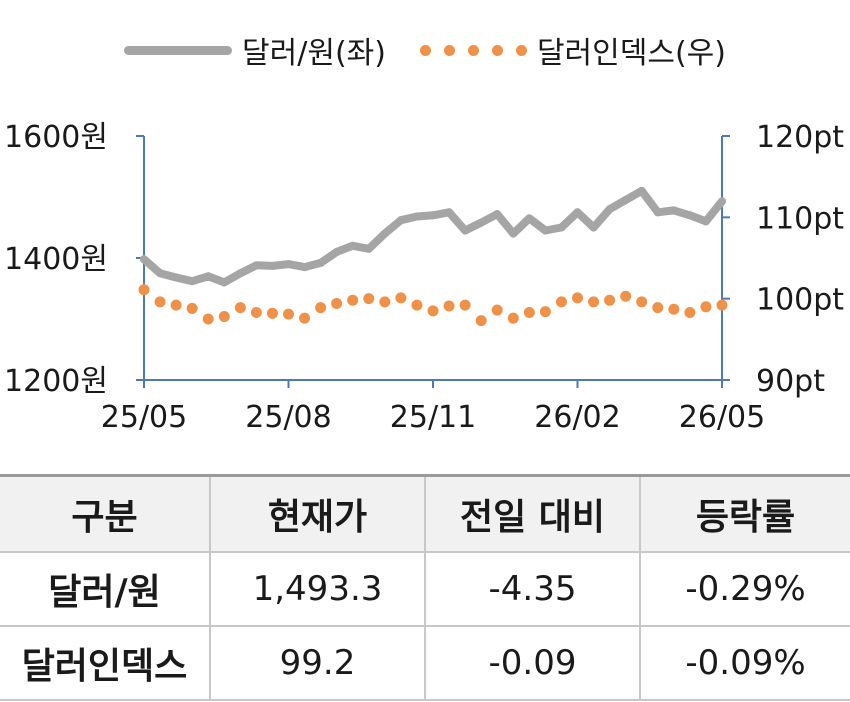  What do you see at coordinates (800, 218) in the screenshot?
I see `right-axis-tick-label: 110pt` at bounding box center [800, 218].